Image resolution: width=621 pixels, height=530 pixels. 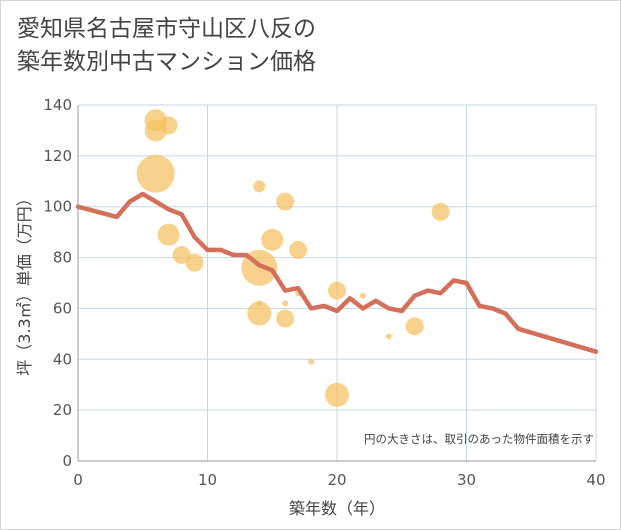 What do you see at coordinates (62, 359) in the screenshot?
I see `y-tick-label-40: 40` at bounding box center [62, 359].